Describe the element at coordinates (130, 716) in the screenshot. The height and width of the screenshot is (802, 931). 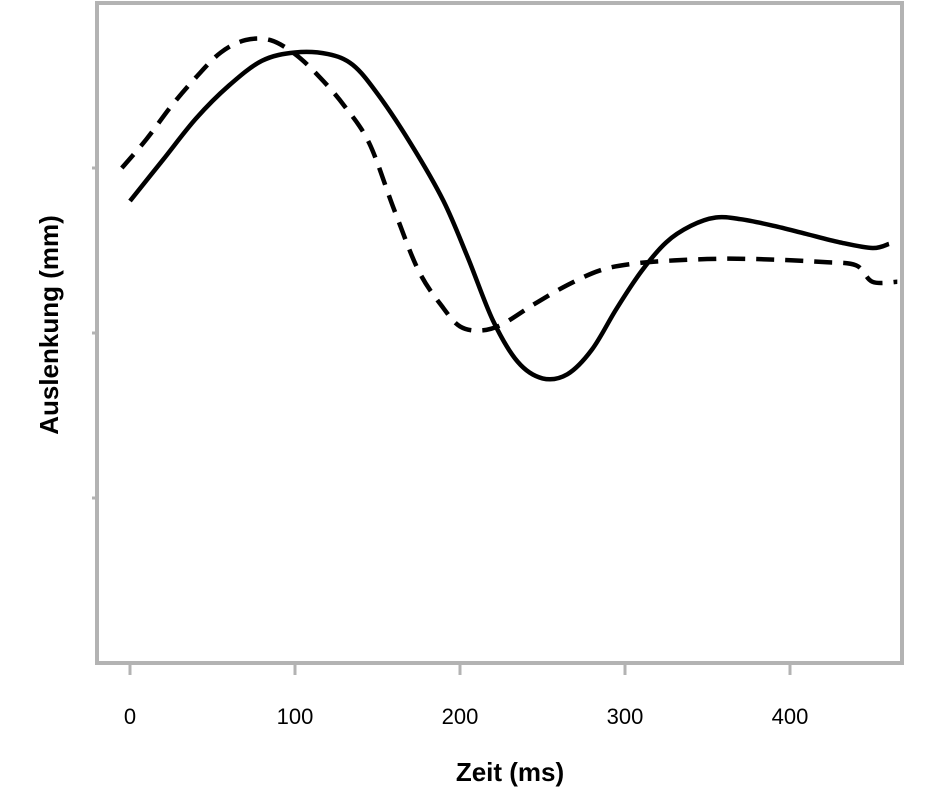
I see `x-tick-label-0: 0` at that location.